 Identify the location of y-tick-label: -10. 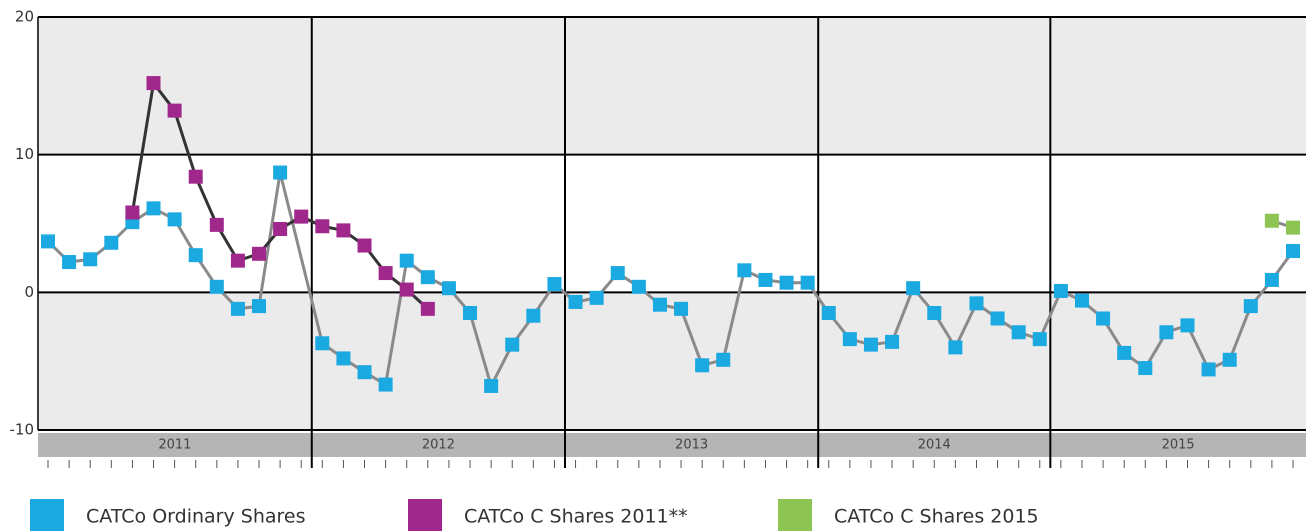
(22, 430).